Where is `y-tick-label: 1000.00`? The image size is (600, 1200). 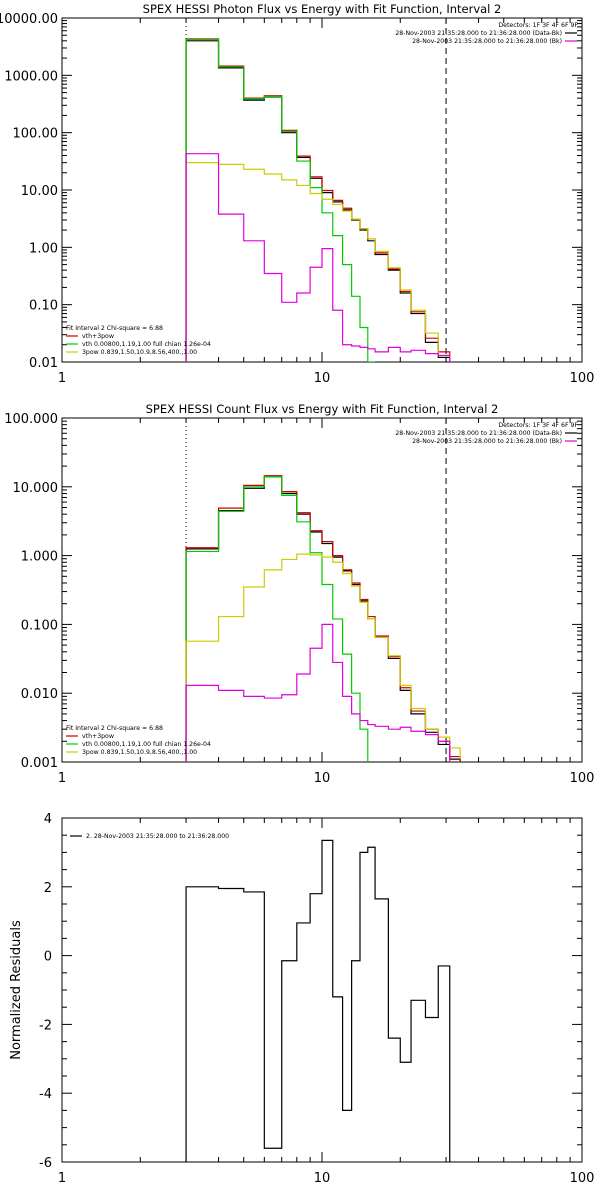 y-tick-label: 1000.00 is located at coordinates (31, 76).